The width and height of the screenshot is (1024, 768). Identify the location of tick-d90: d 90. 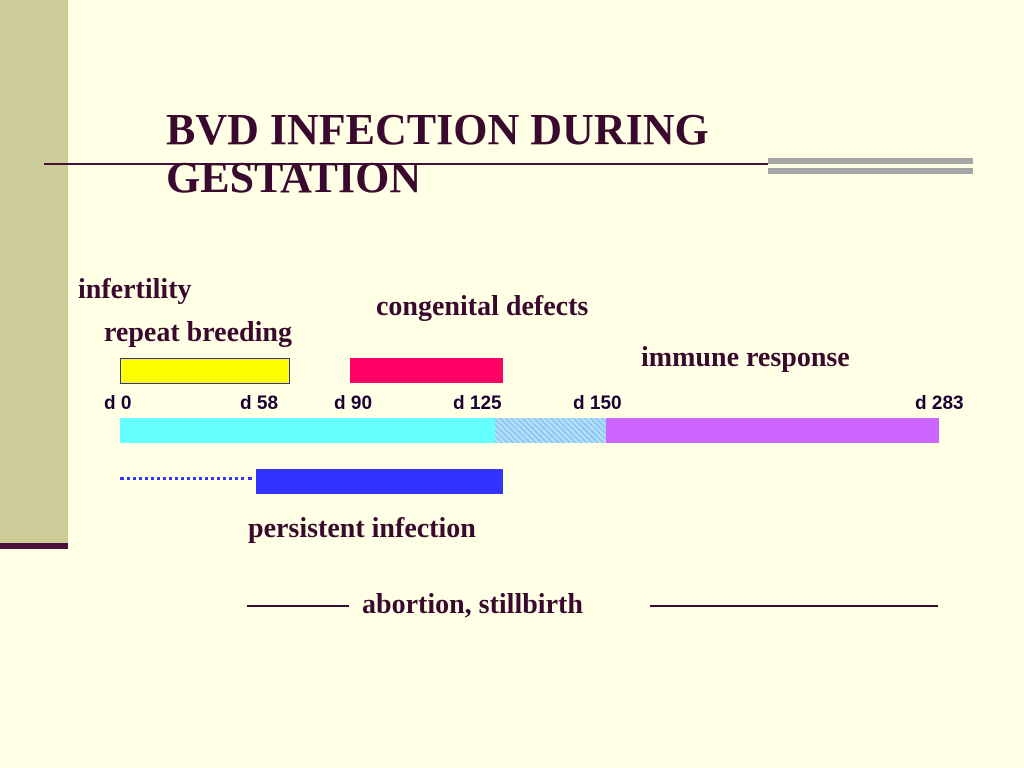
(353, 403).